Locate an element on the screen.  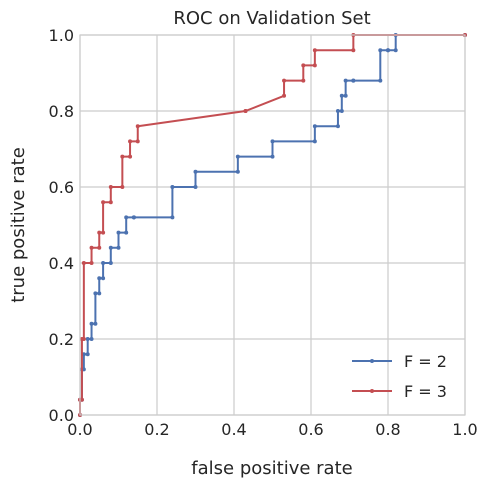
chart-title: ROC on Validation Set is located at coordinates (271, 18).